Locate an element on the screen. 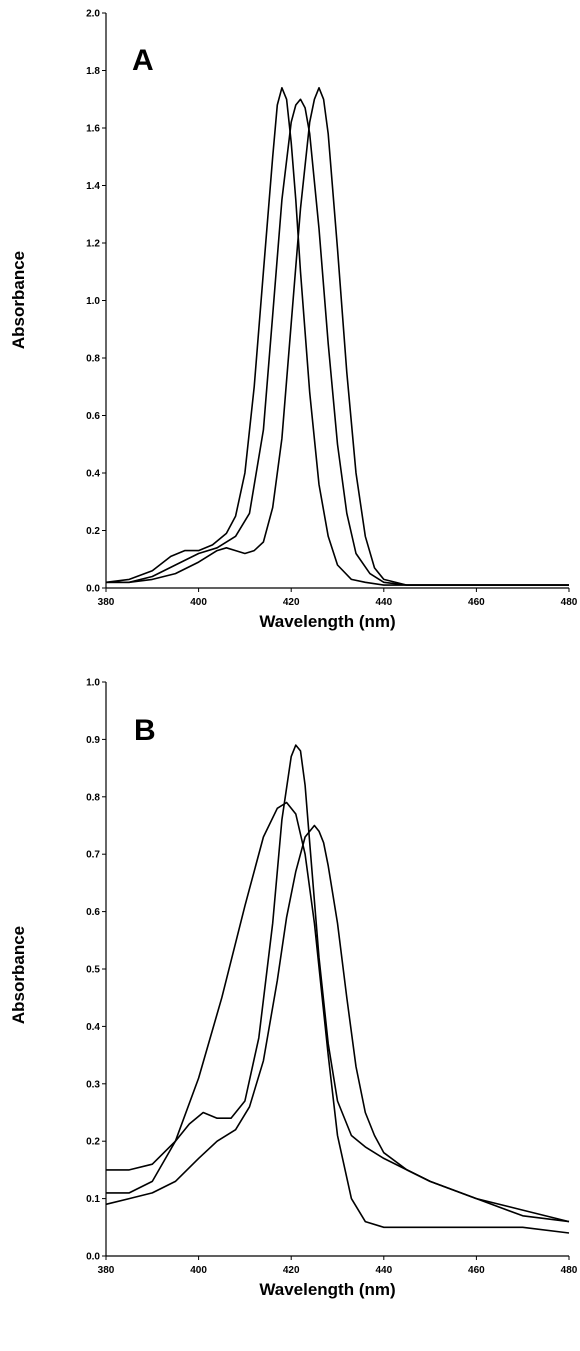 Image resolution: width=580 pixels, height=1351 pixels. panel-label: B is located at coordinates (145, 730).